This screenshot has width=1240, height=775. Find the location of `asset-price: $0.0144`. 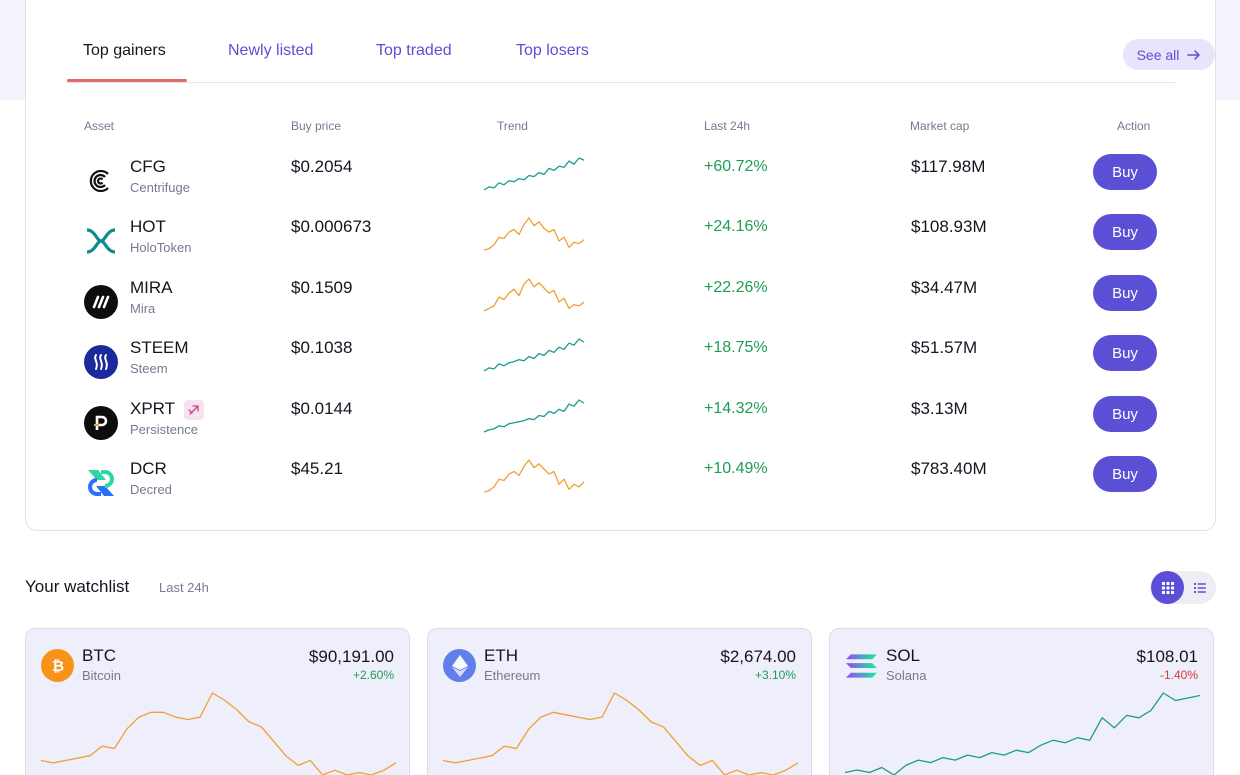

asset-price: $0.0144 is located at coordinates (322, 408).